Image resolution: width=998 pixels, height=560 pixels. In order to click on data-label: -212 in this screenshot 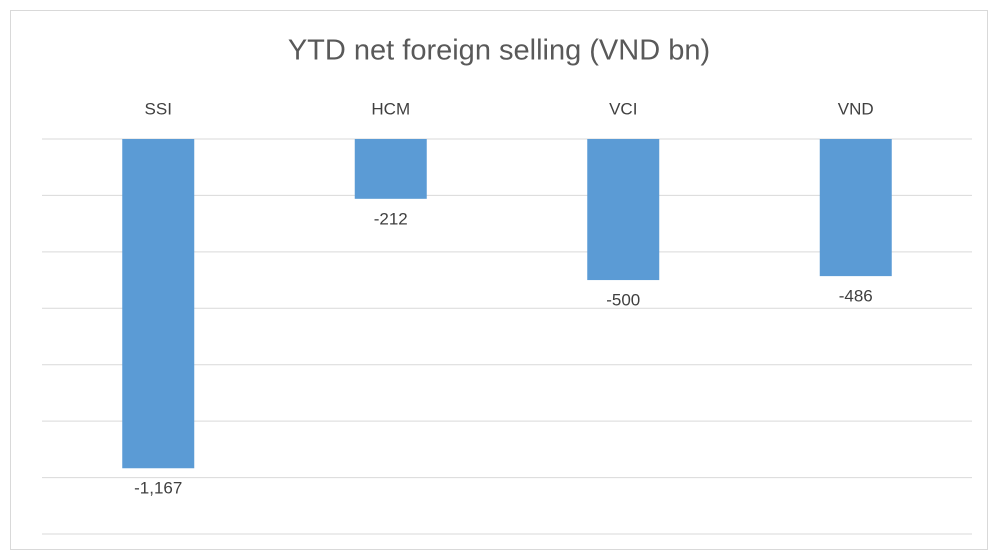, I will do `click(391, 218)`.